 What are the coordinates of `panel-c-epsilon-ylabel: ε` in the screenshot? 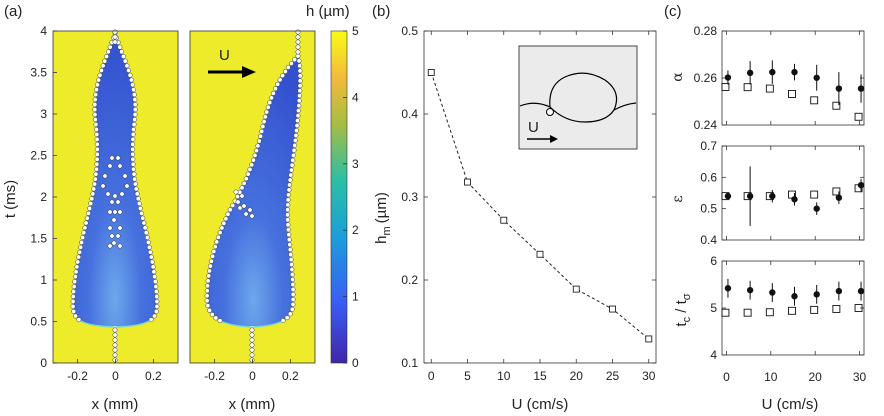 It's located at (678, 198).